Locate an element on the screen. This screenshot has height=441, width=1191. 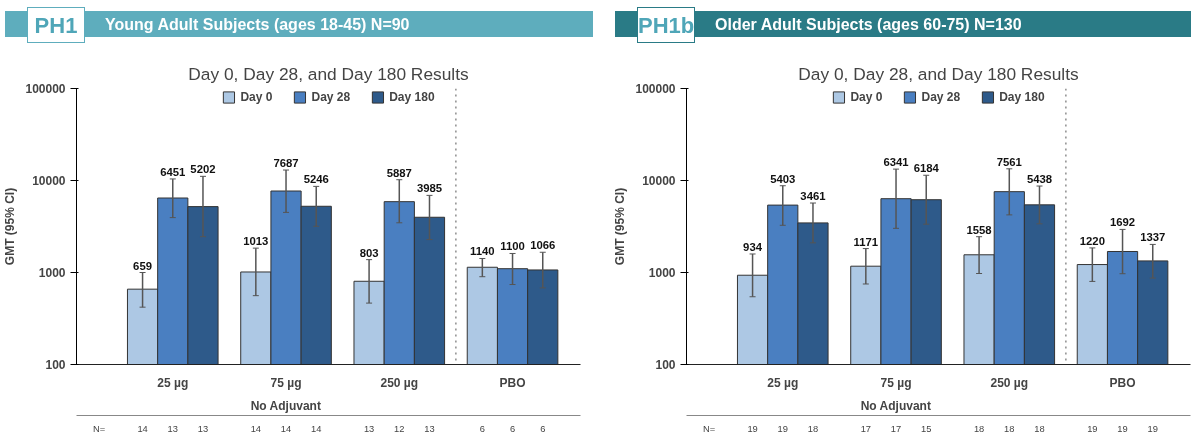
data-label: 7687 is located at coordinates (286, 163).